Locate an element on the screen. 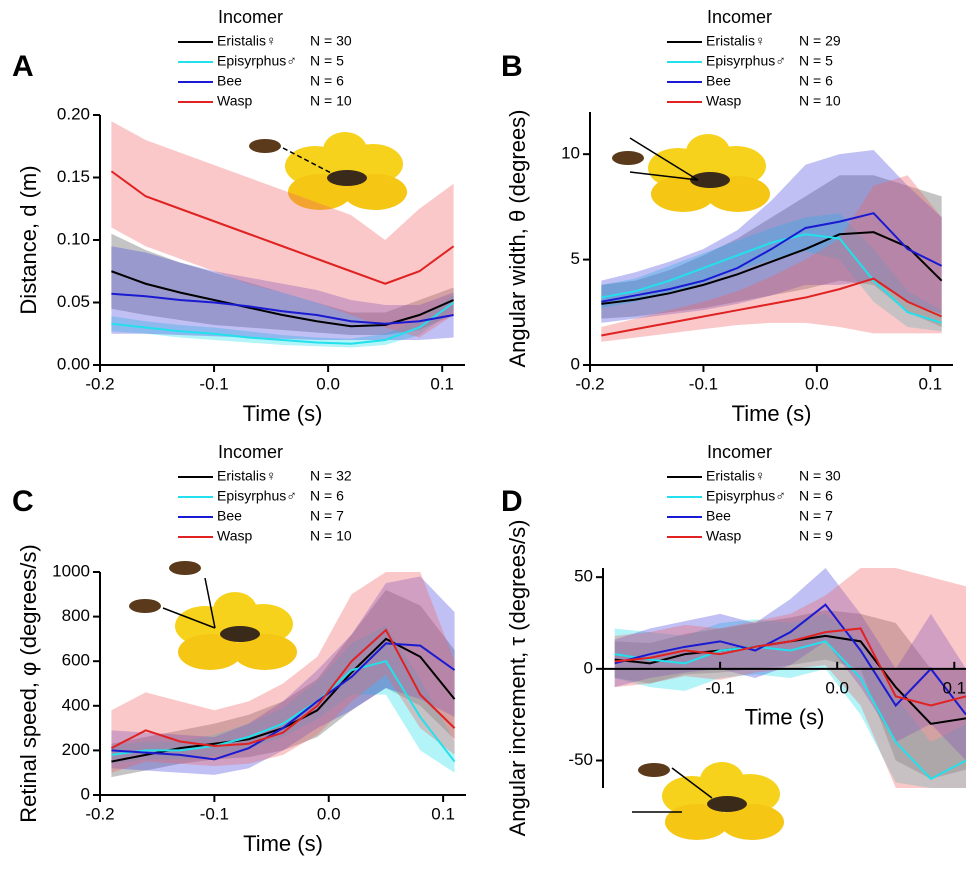 This screenshot has height=876, width=978. panel-letter: A is located at coordinates (23, 66).